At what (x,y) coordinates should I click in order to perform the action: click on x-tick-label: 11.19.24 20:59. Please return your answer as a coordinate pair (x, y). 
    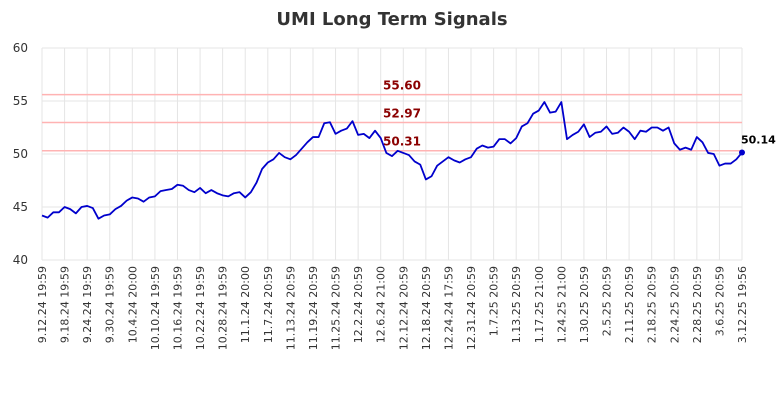
    Looking at the image, I should click on (313, 308).